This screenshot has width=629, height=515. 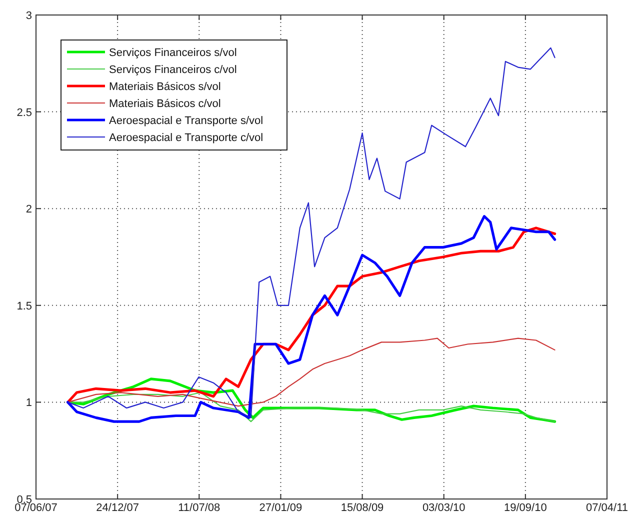 I want to click on x-tick-label: 19/09/10, so click(x=525, y=508).